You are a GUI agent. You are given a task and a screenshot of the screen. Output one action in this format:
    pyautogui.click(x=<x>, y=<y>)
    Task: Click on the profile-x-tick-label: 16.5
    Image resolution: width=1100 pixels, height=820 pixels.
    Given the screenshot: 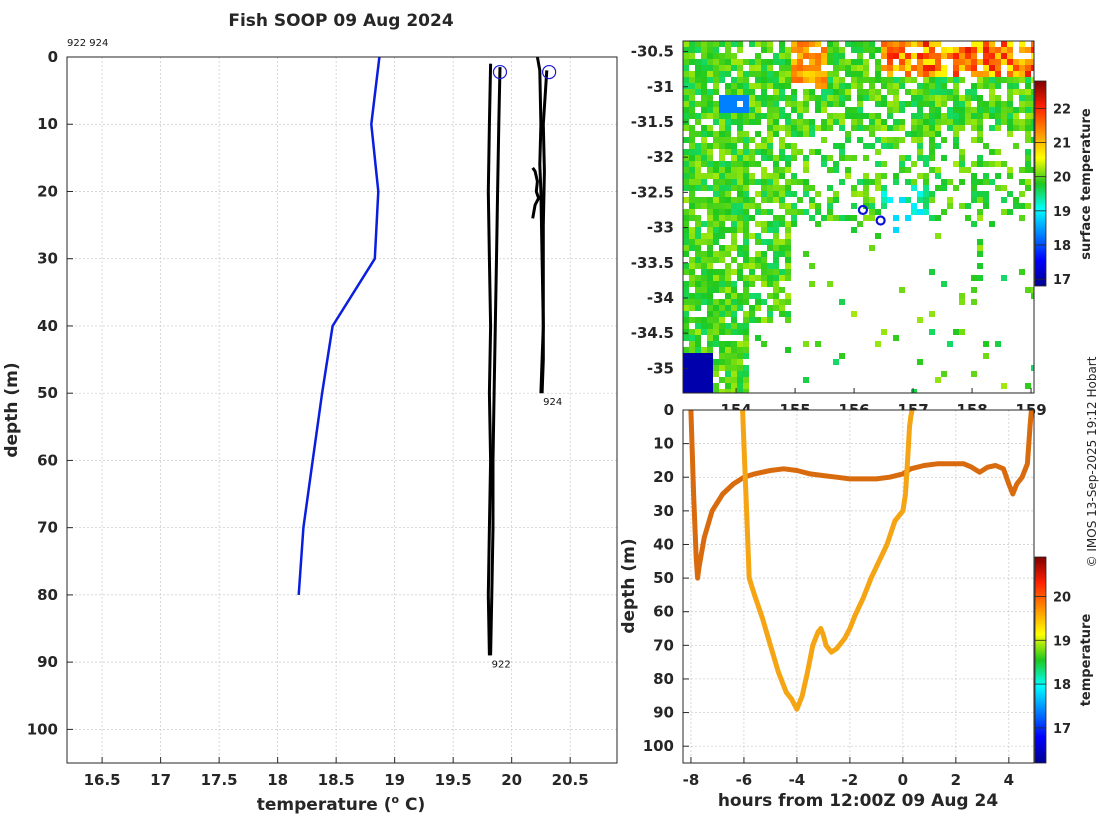 What is the action you would take?
    pyautogui.click(x=102, y=780)
    